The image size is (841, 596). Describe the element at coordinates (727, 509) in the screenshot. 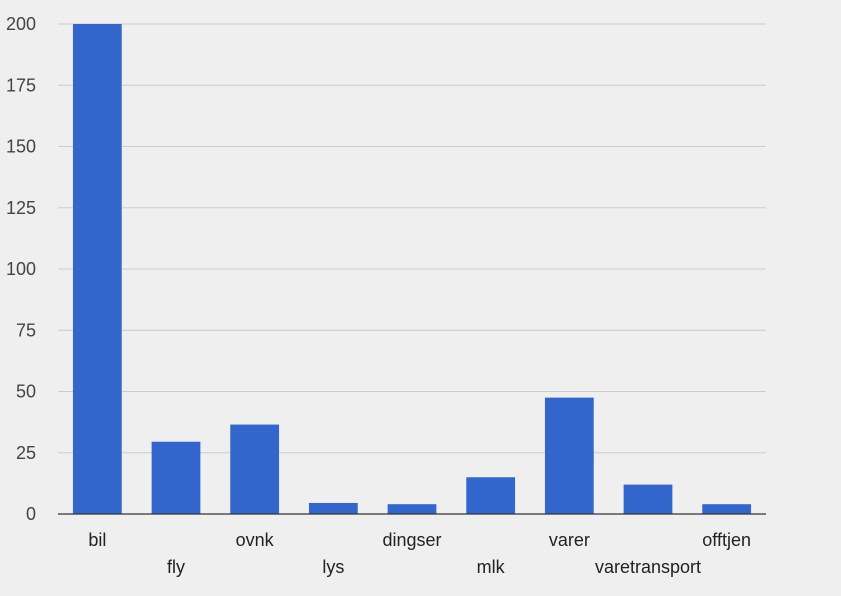

I see `bar-offtjen` at that location.